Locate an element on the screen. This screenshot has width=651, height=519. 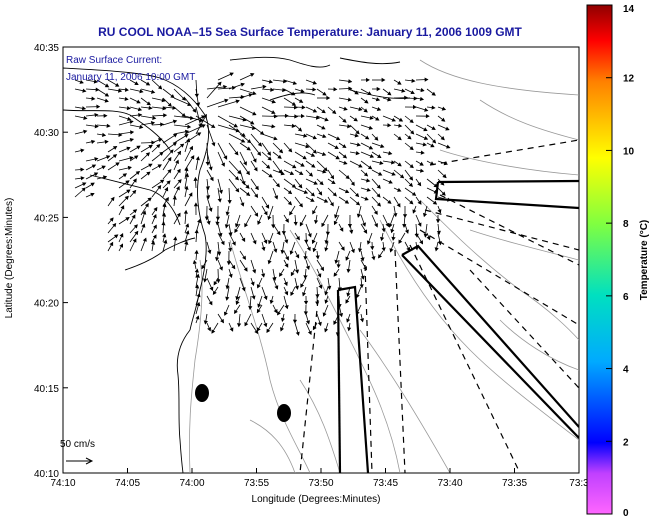
station-marker is located at coordinates (202, 393).